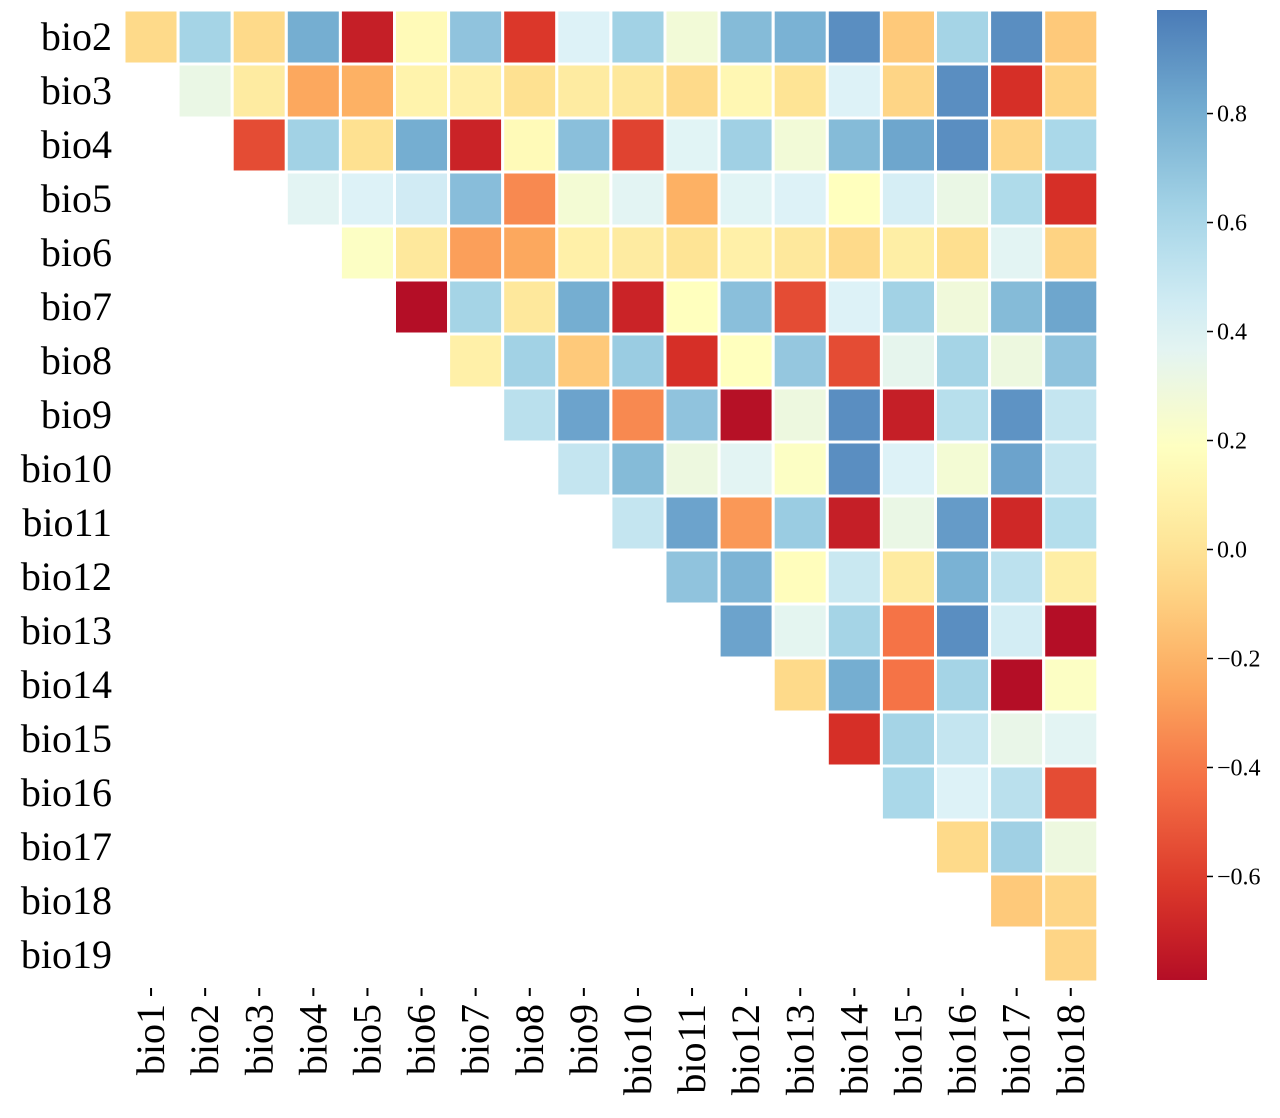 The height and width of the screenshot is (1118, 1280). What do you see at coordinates (800, 307) in the screenshot?
I see `cell-bio7-bio13` at bounding box center [800, 307].